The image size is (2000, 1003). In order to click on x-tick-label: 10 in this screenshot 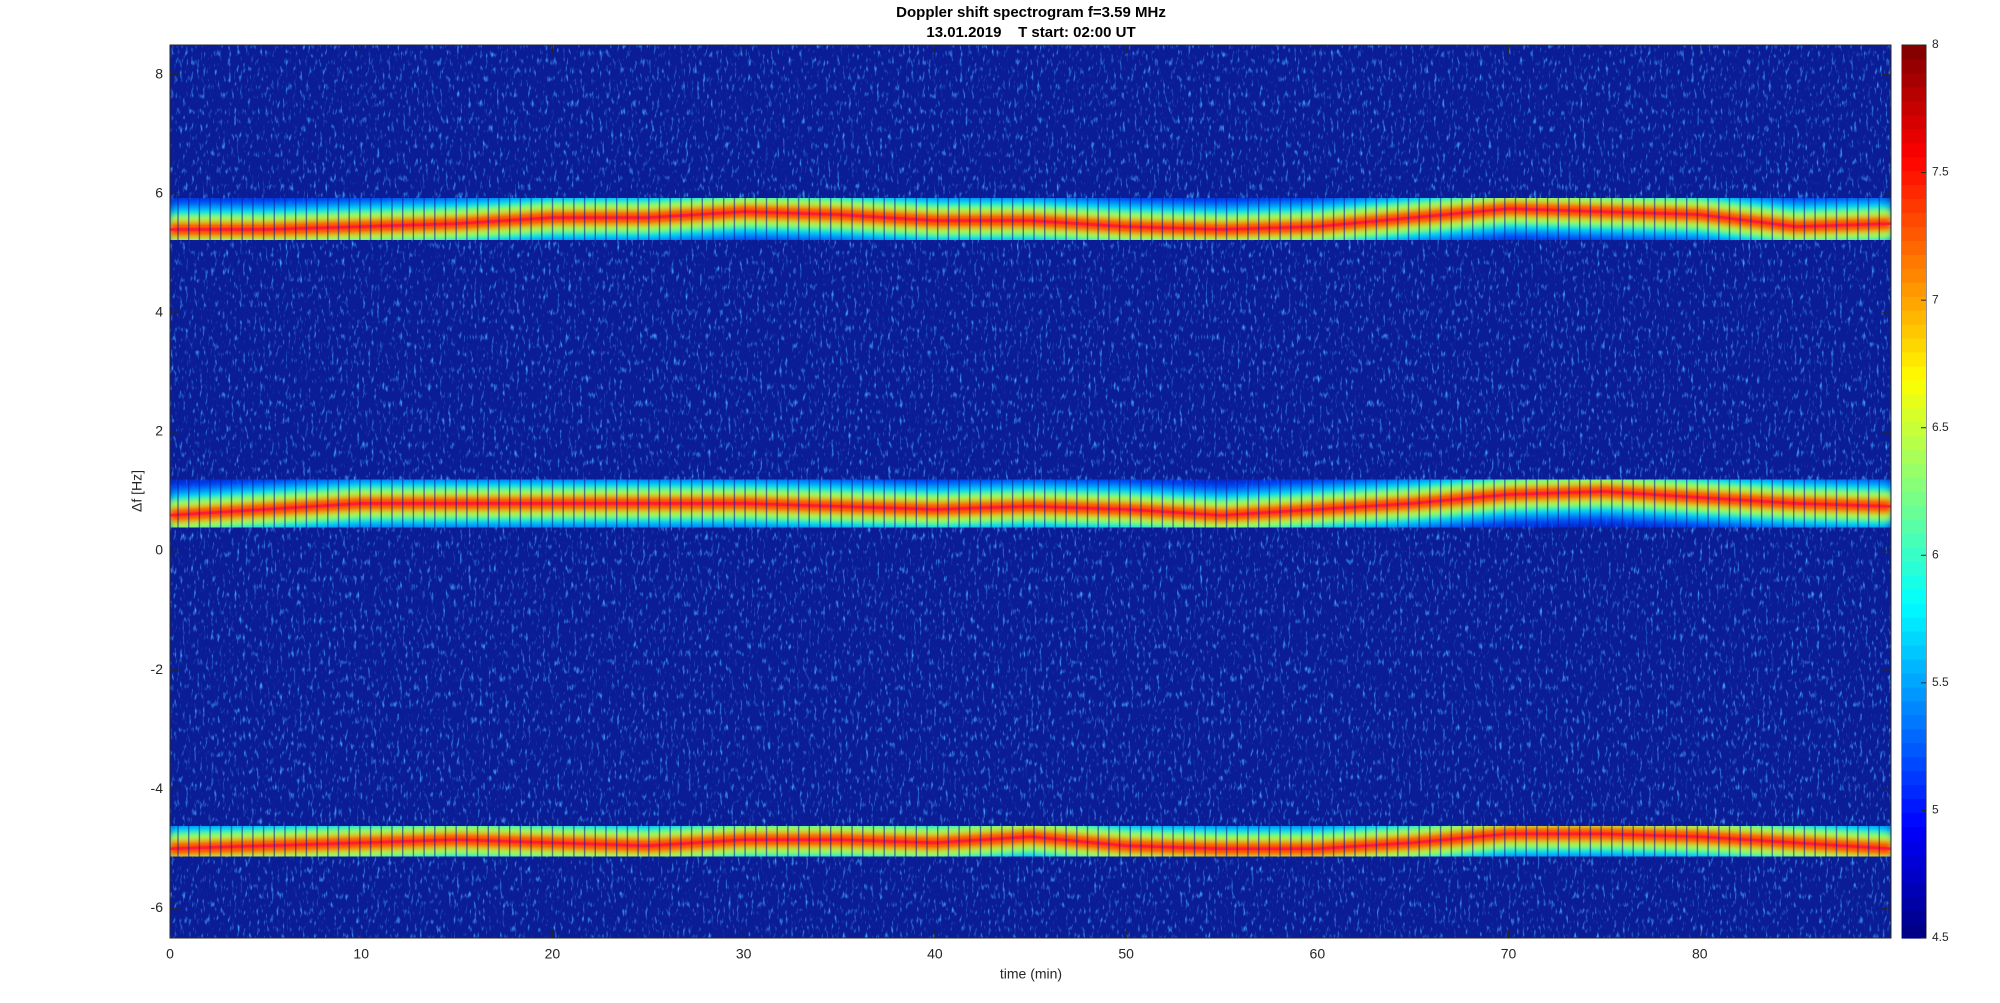, I will do `click(361, 954)`.